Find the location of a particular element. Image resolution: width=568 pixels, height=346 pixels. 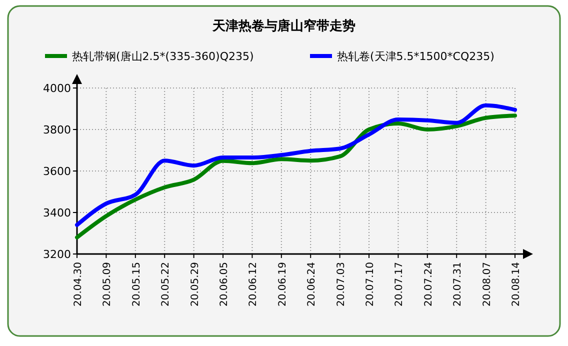

x-tick-label: 20.05.09 is located at coordinates (108, 284).